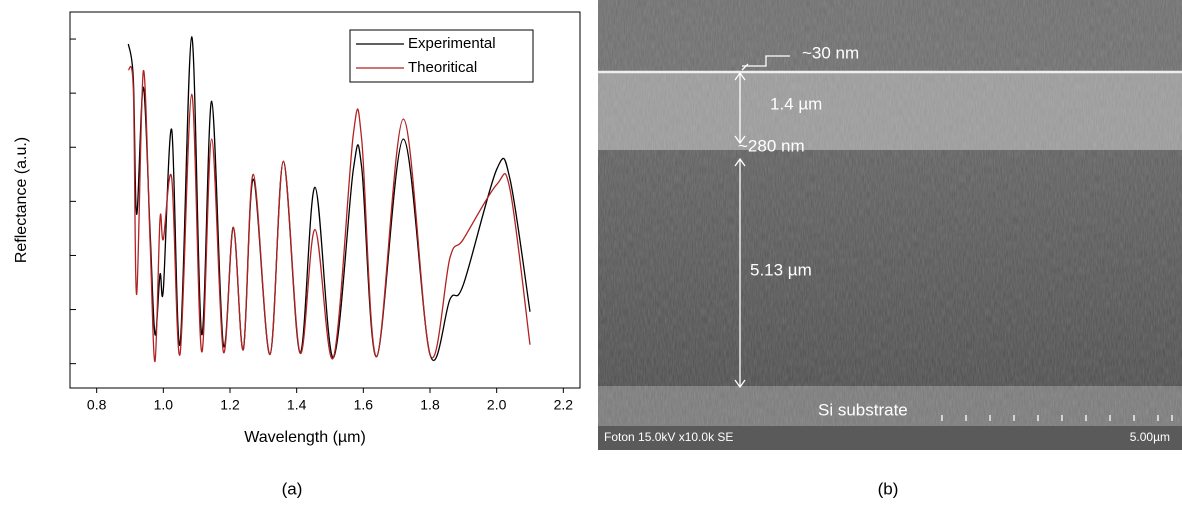 The image size is (1182, 507). What do you see at coordinates (305, 437) in the screenshot?
I see `x-axis-label: Wavelength (µm)` at bounding box center [305, 437].